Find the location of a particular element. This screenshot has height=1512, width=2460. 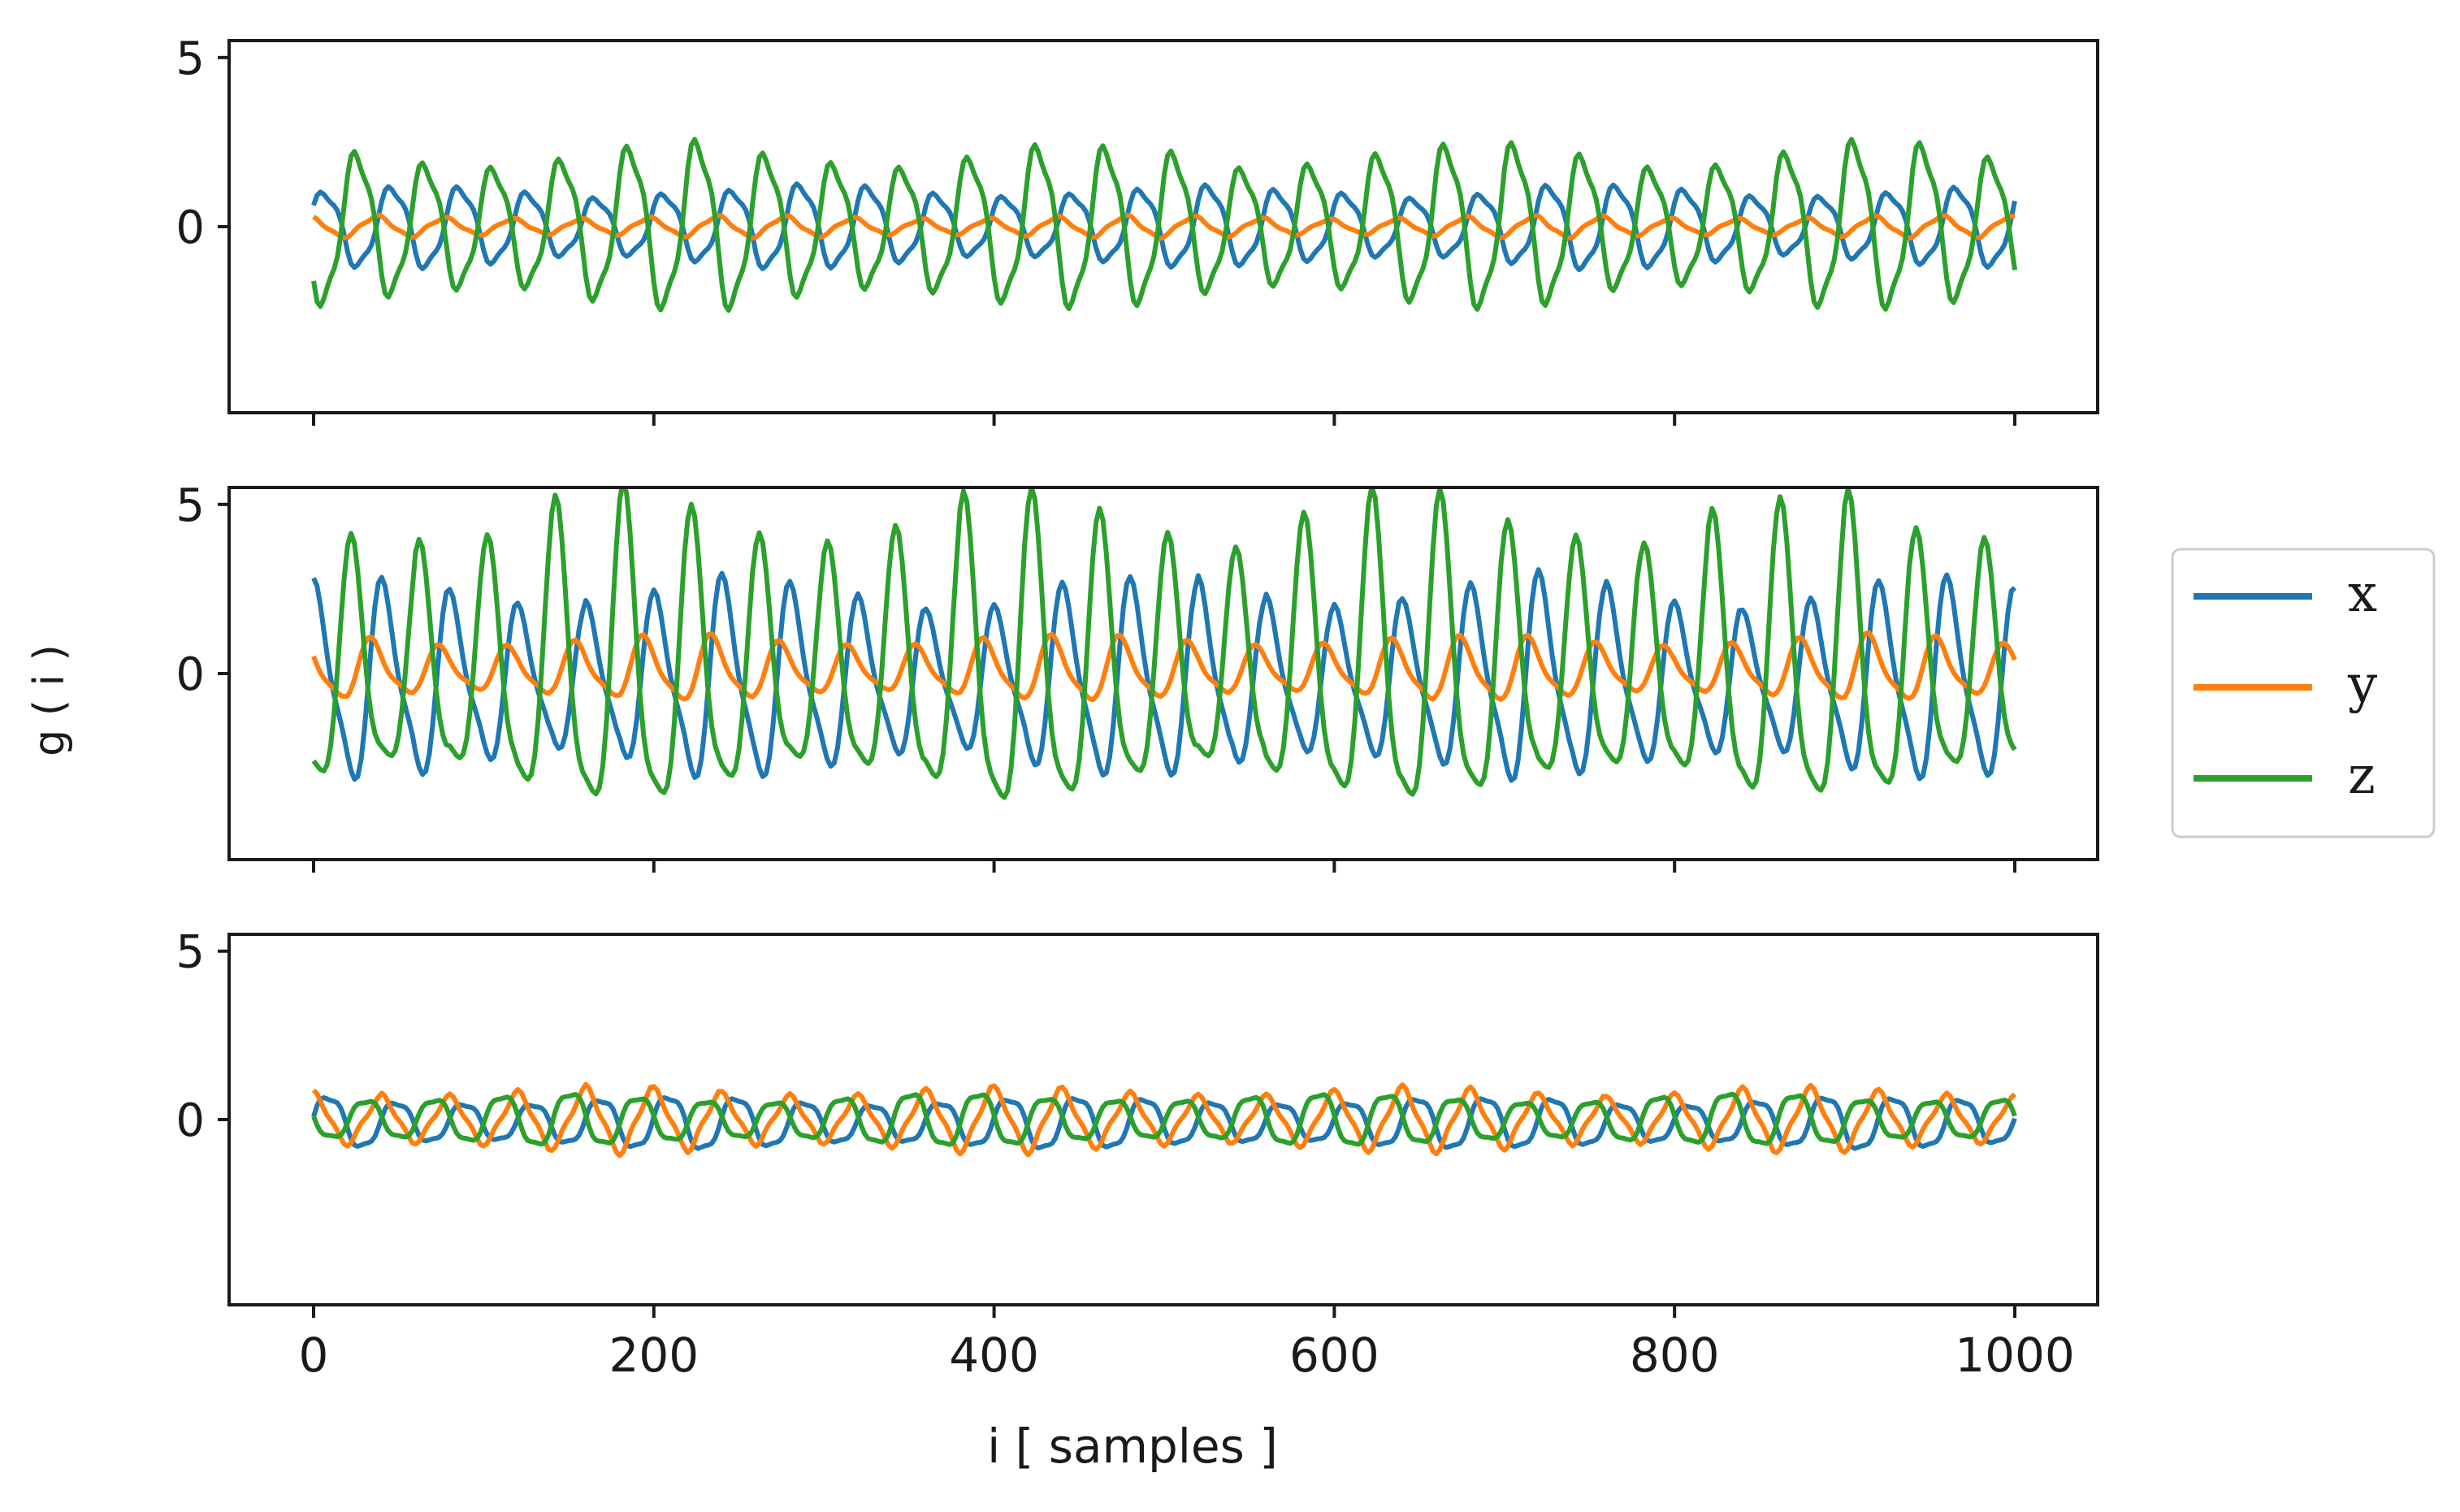

xtick-label-800: 800 is located at coordinates (1675, 1355).